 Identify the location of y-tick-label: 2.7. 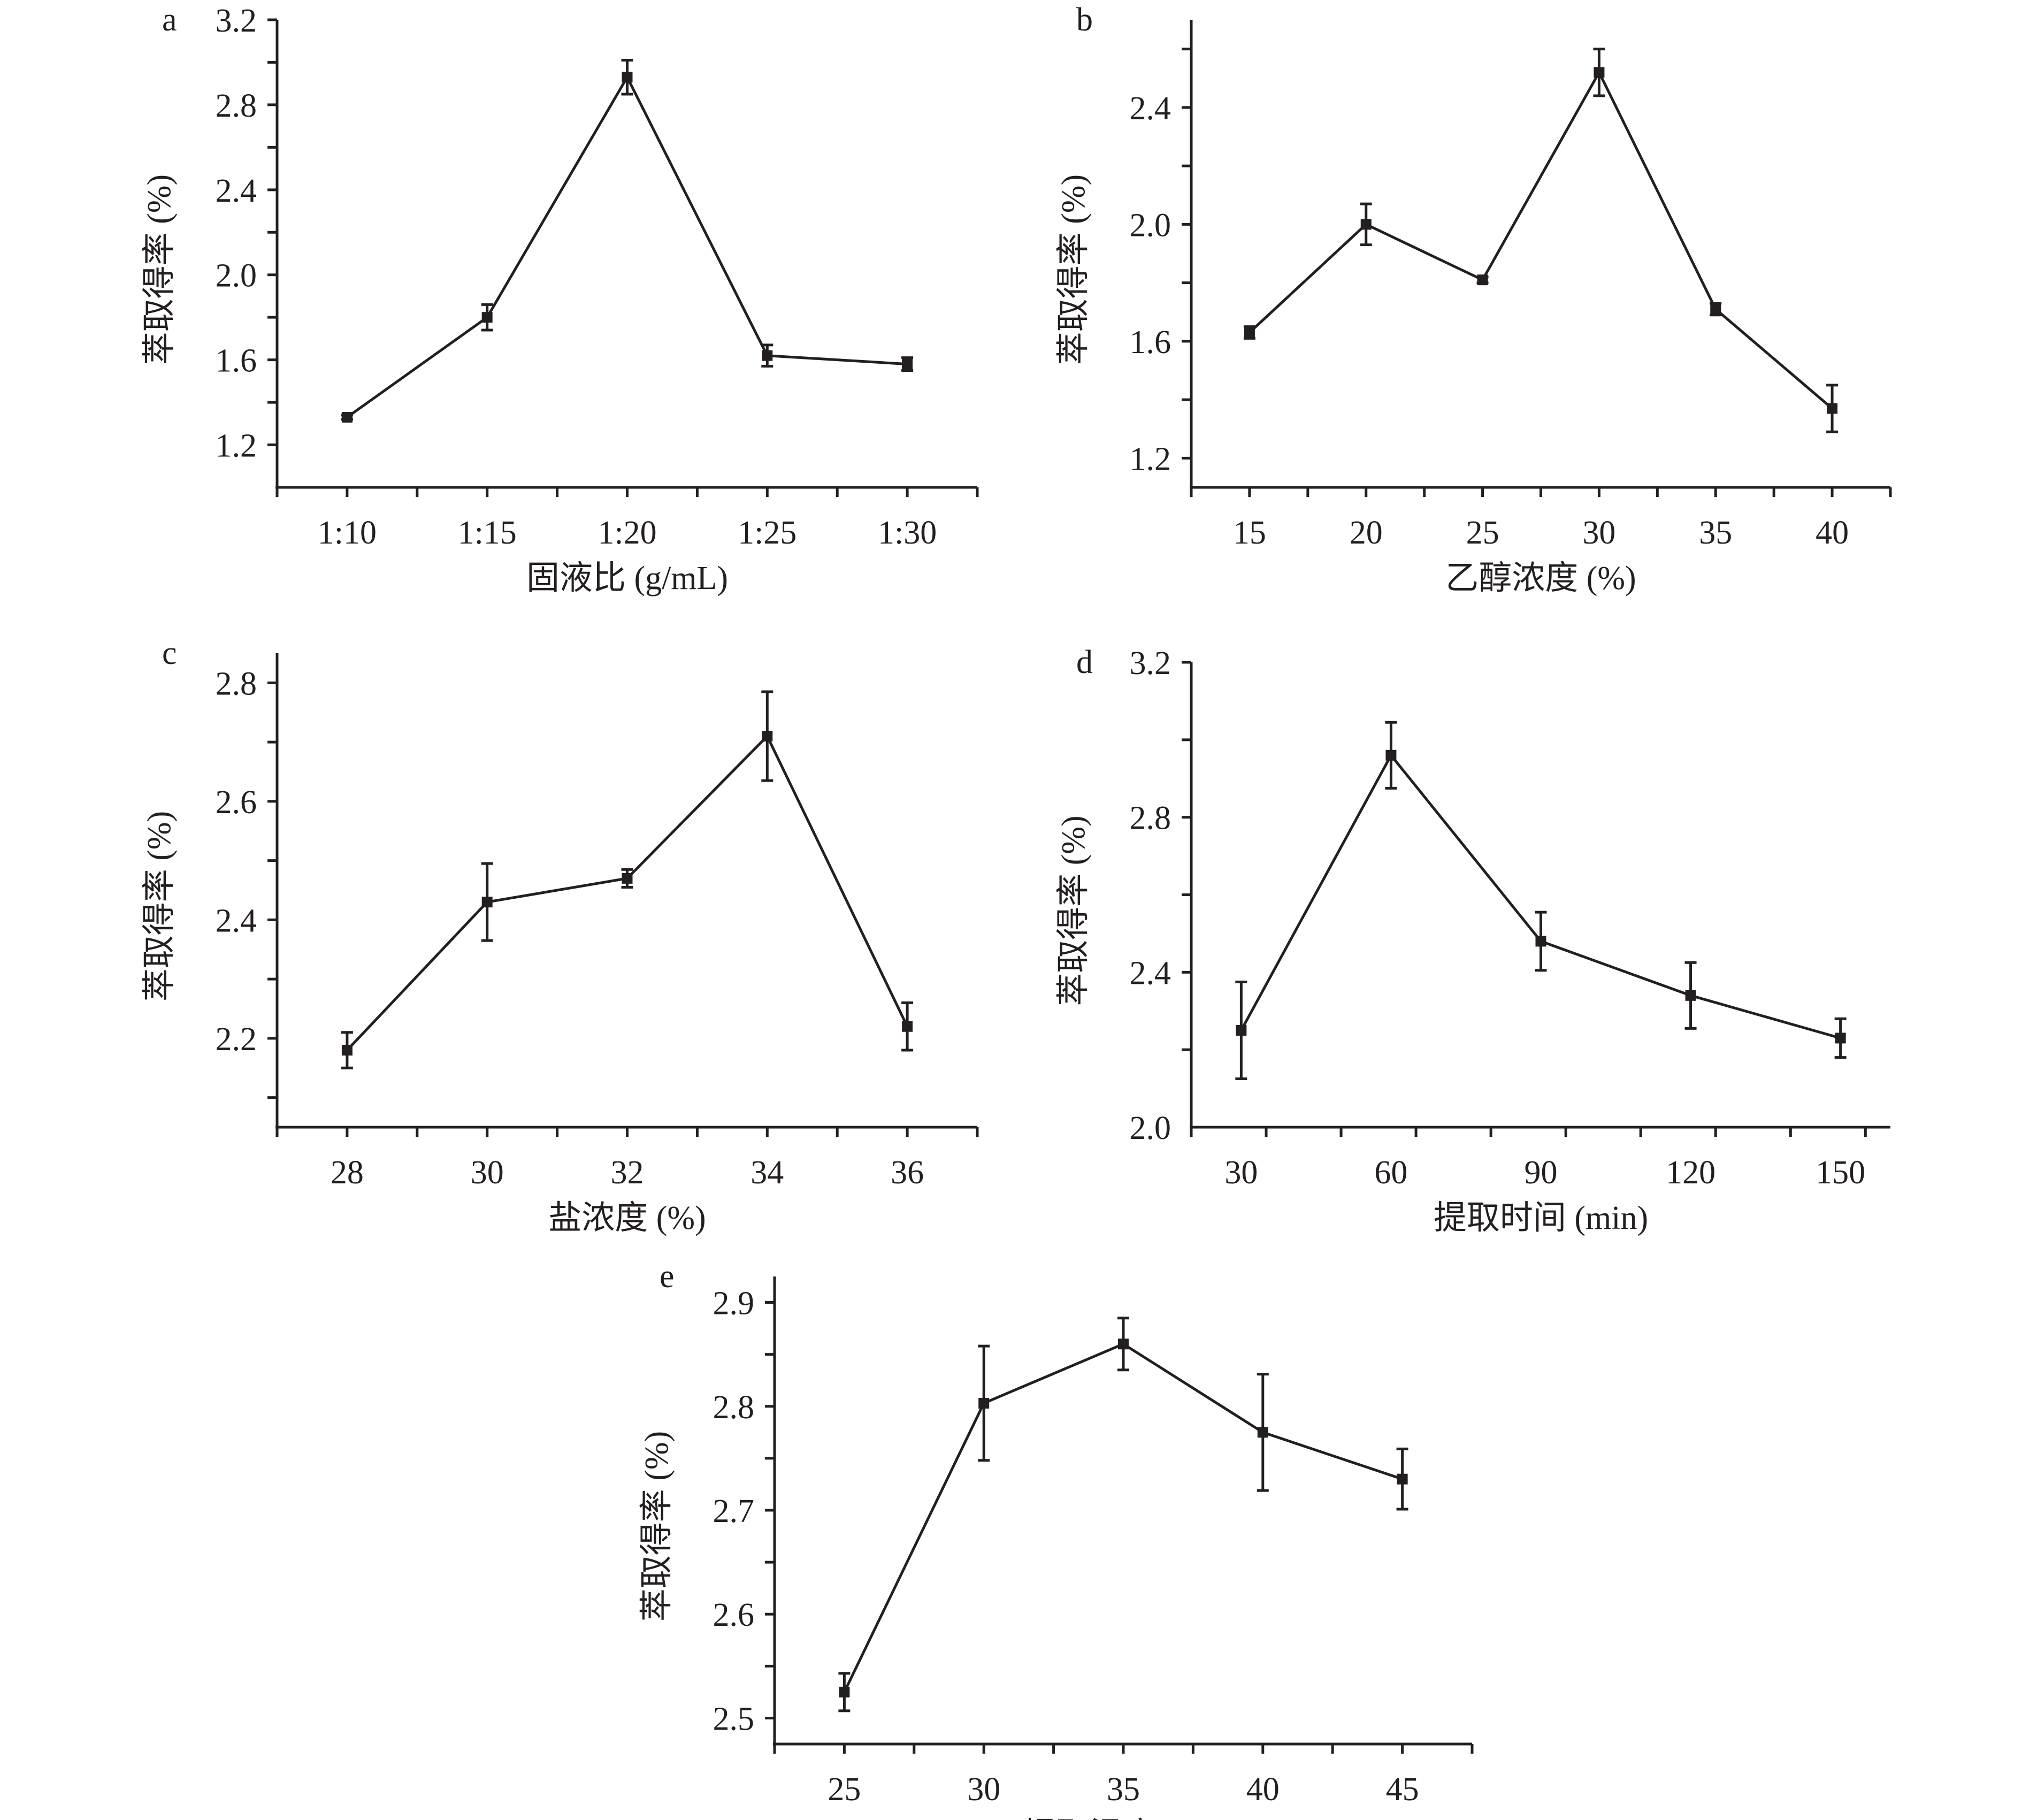
(734, 1511).